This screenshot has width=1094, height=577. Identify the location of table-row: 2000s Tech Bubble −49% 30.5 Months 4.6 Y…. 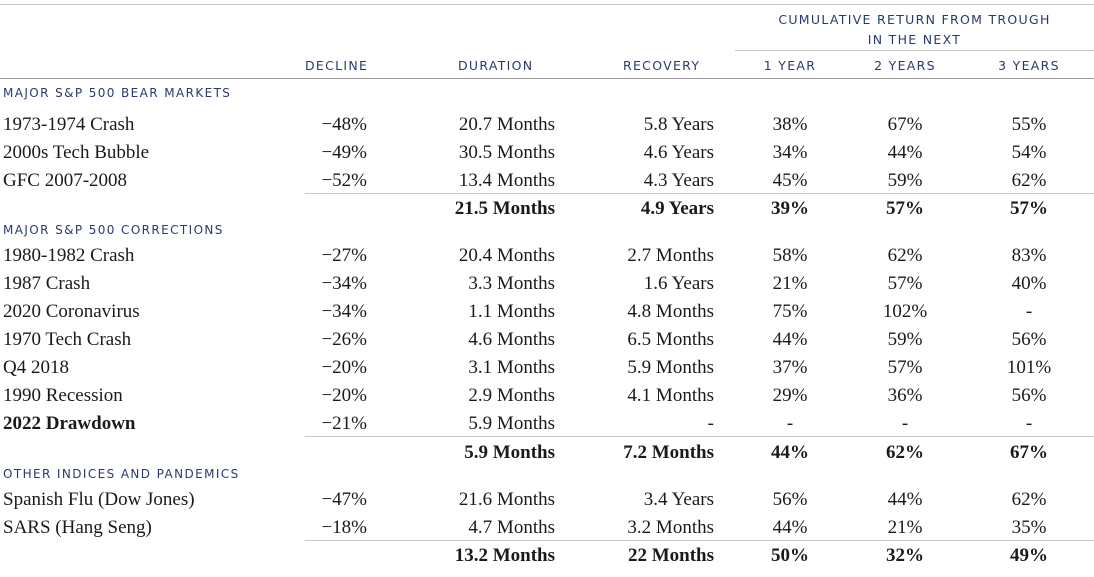
(547, 153).